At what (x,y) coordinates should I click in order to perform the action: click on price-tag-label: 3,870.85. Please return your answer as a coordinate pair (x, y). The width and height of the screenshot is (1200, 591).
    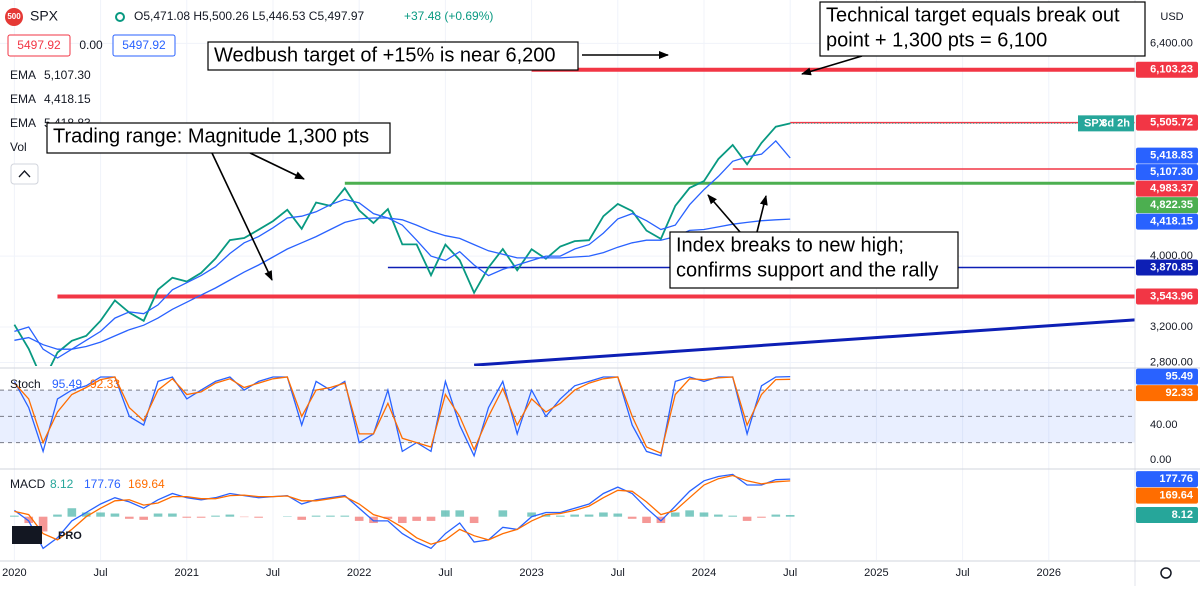
    Looking at the image, I should click on (1171, 267).